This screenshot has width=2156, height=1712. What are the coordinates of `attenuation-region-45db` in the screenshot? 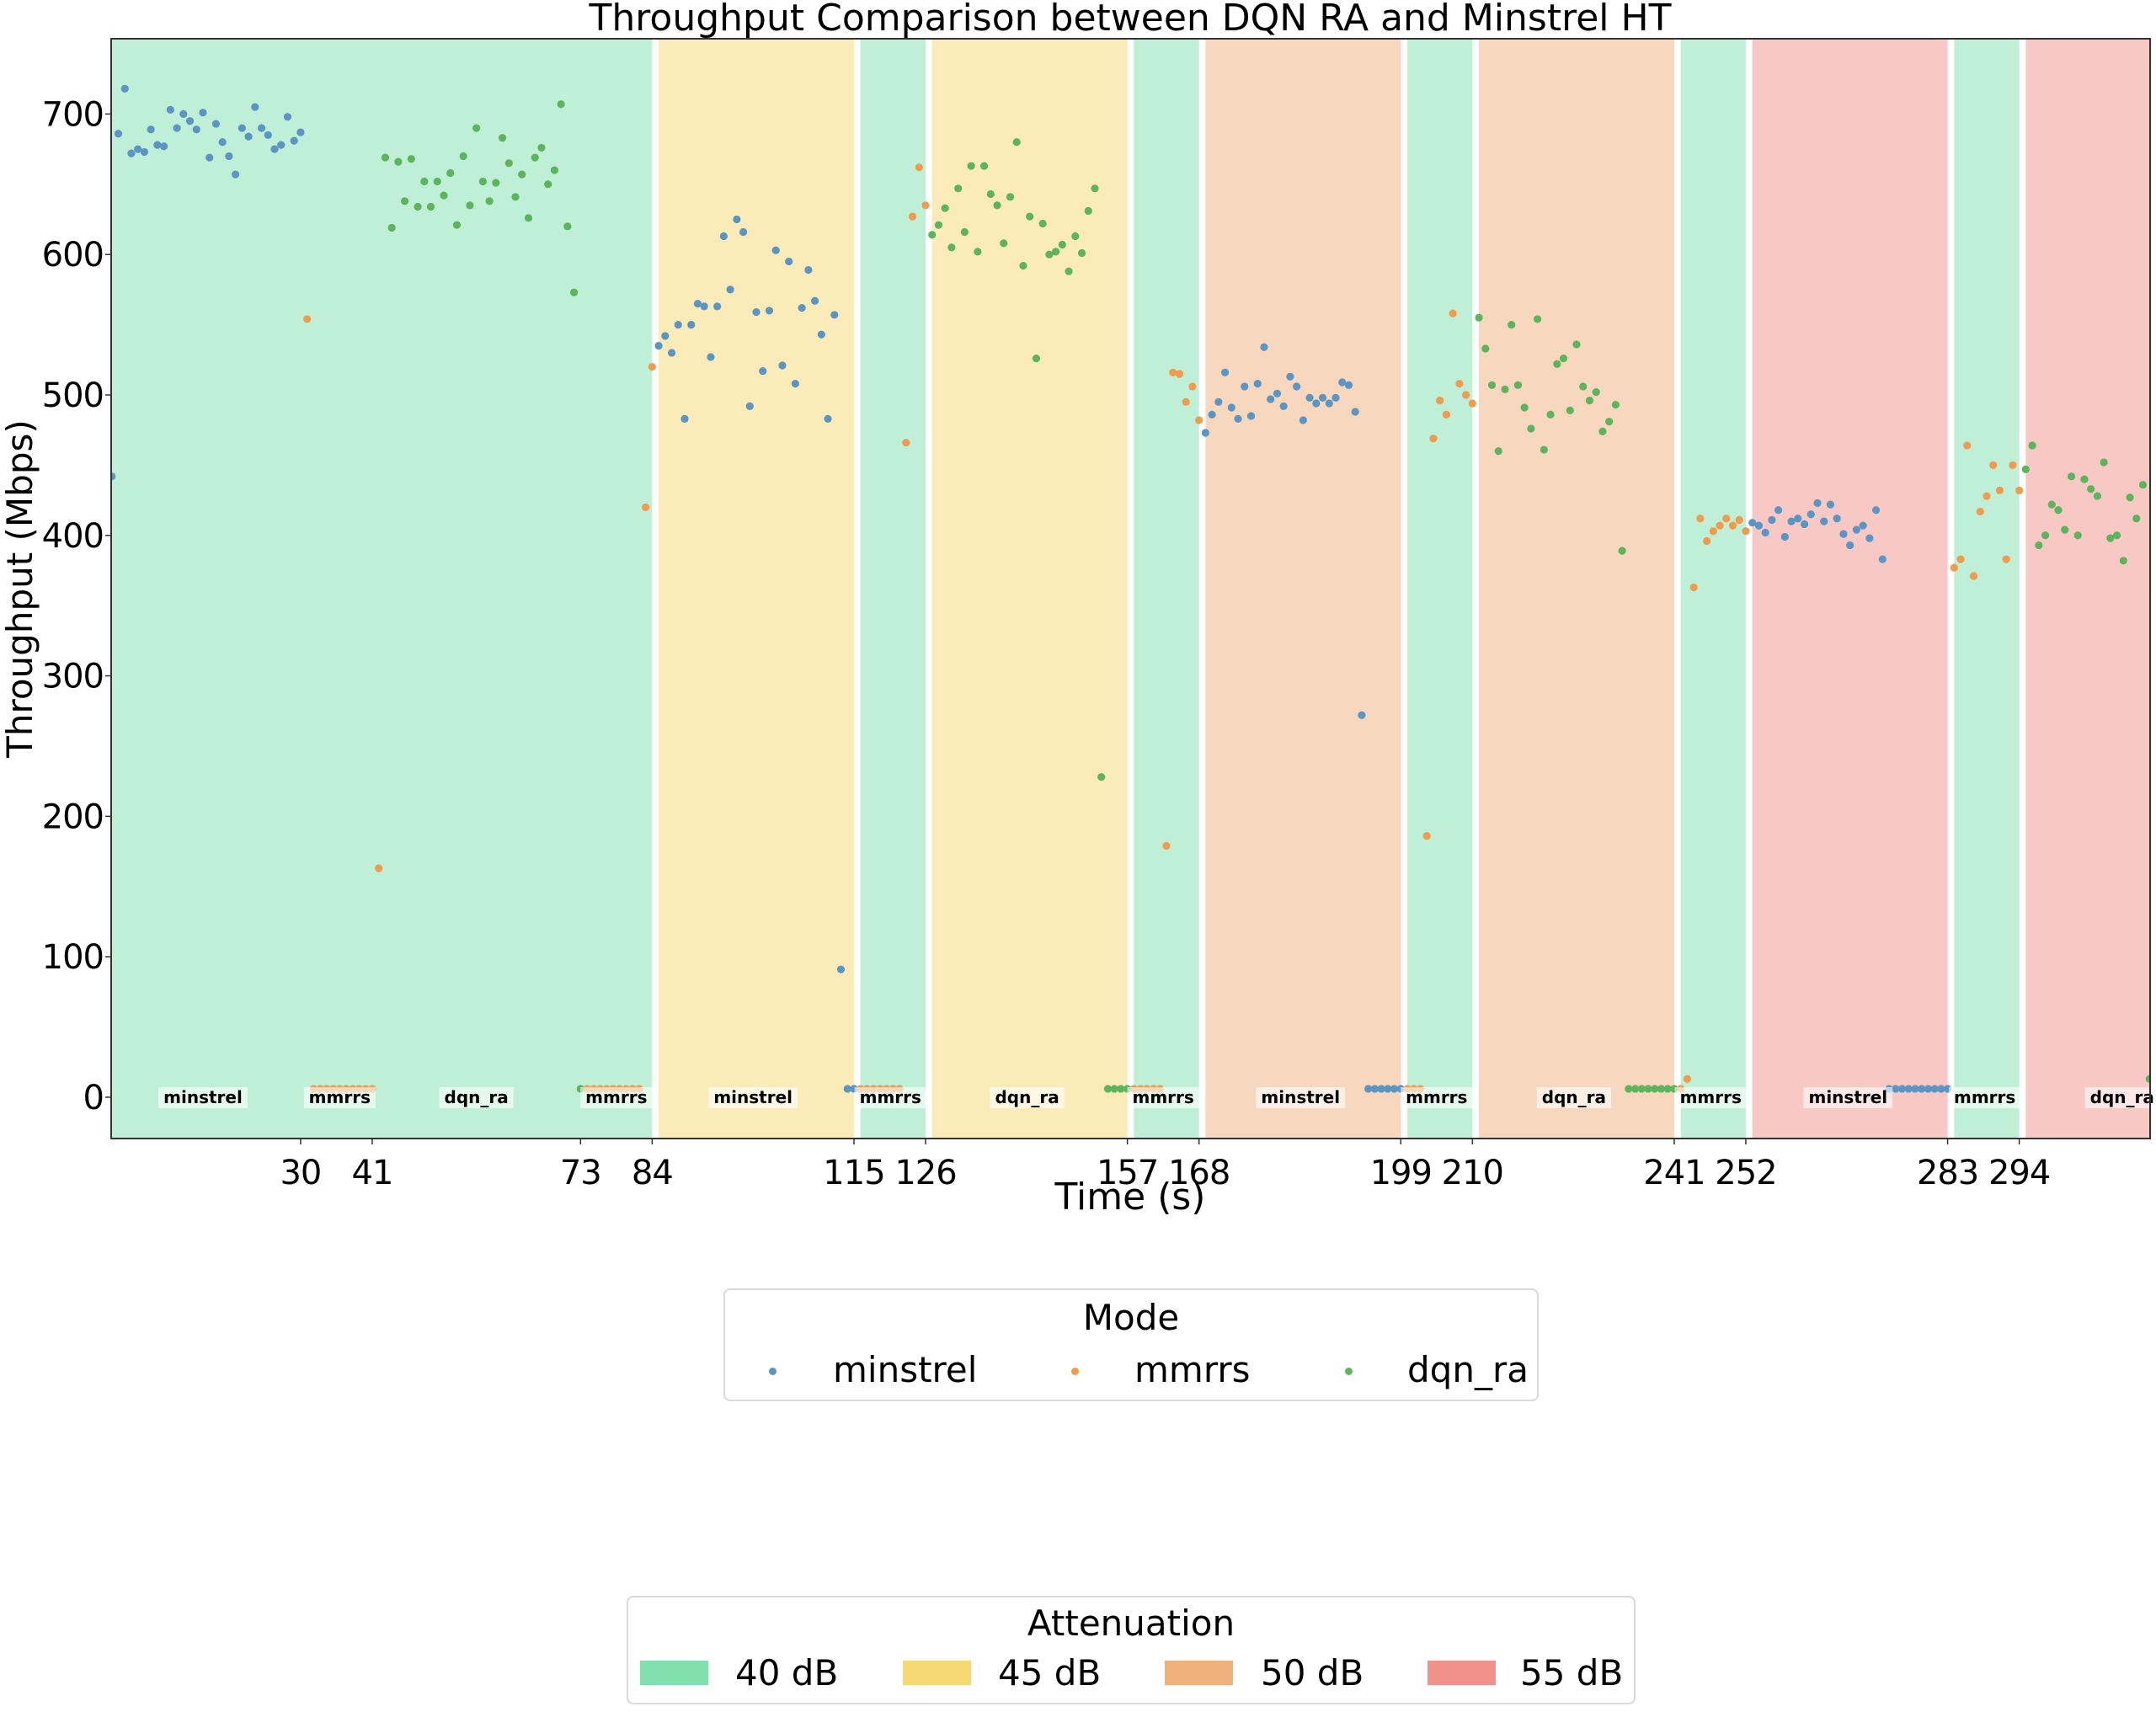 It's located at (1029, 589).